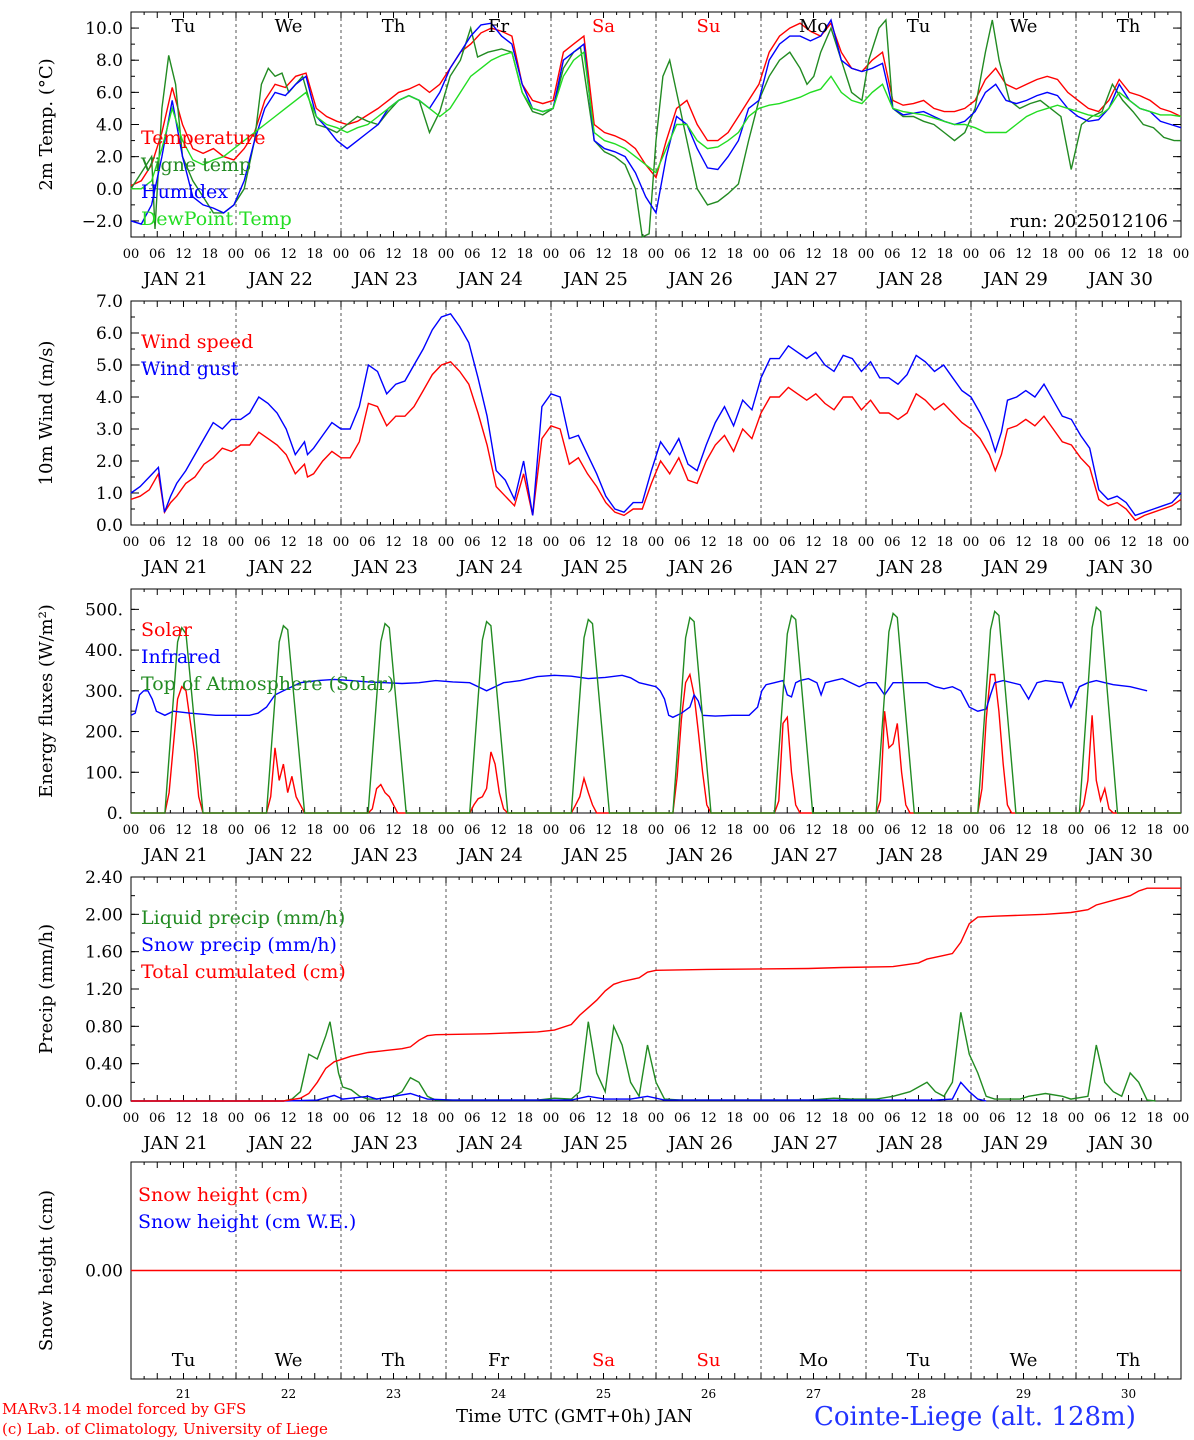 This screenshot has width=1194, height=1440. What do you see at coordinates (46, 413) in the screenshot?
I see `y-axis-title: 10m Wind (m/s)` at bounding box center [46, 413].